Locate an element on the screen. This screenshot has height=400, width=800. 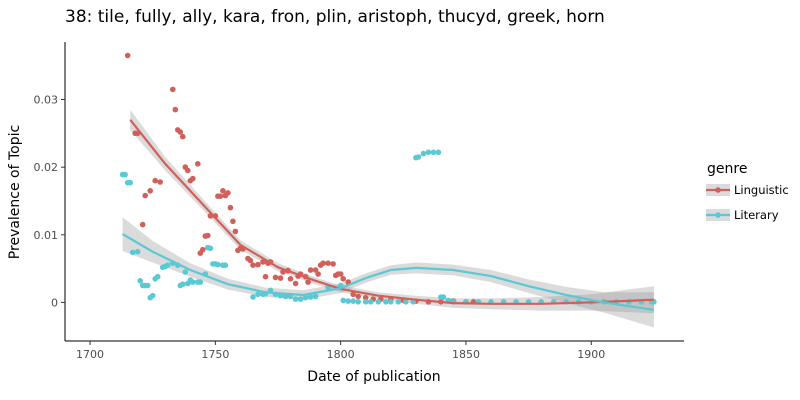
x-tick-label: 1900 is located at coordinates (591, 354).